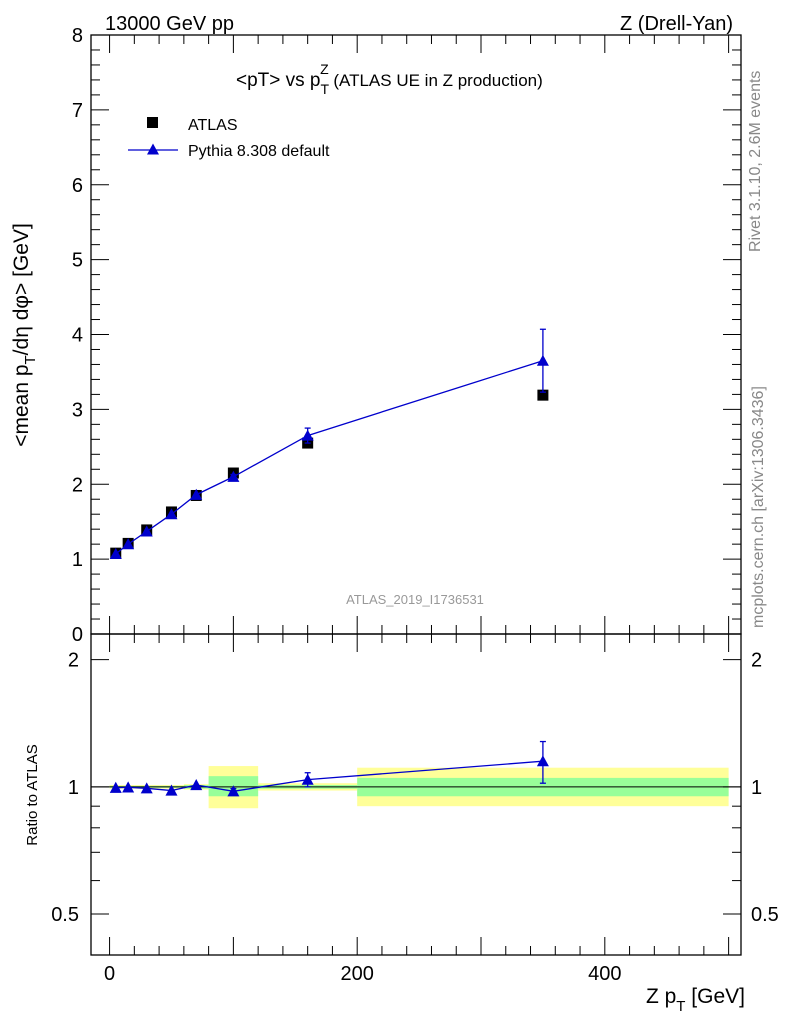 The height and width of the screenshot is (1024, 786). Describe the element at coordinates (758, 507) in the screenshot. I see `mcplots-label: mcplots.cern.ch [arXiv:1306.3436]` at that location.